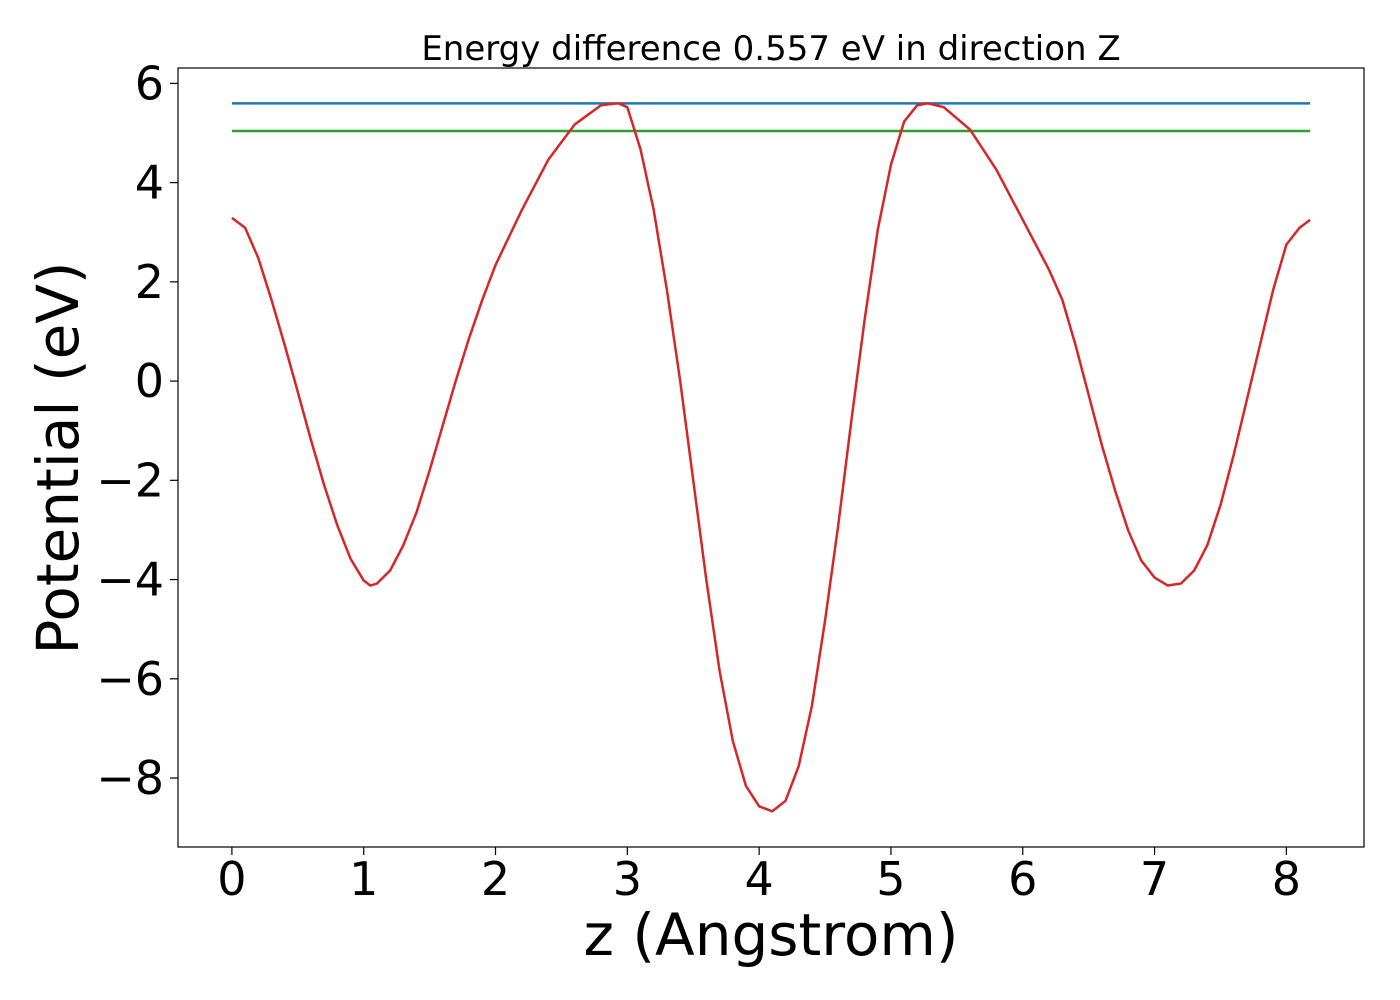  Describe the element at coordinates (130, 480) in the screenshot. I see `y-tick-label: −2` at that location.